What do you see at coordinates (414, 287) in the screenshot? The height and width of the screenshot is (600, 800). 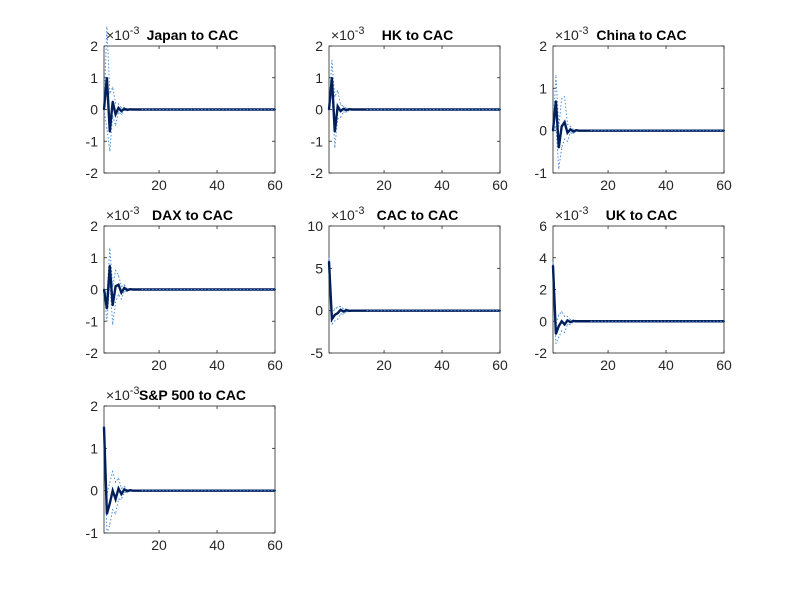 I see `confidence-band-upper` at bounding box center [414, 287].